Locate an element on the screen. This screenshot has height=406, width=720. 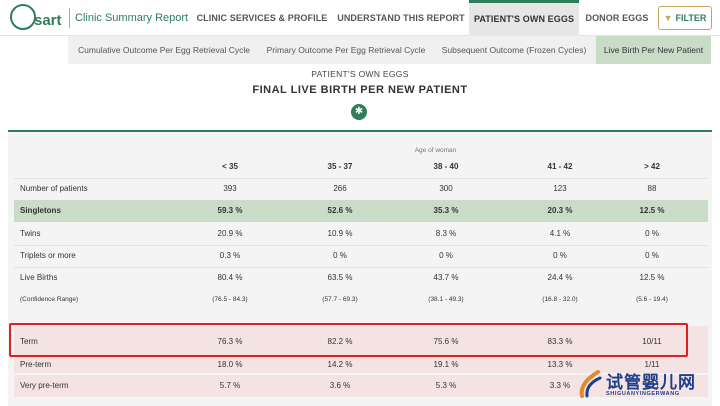
term-row-highlight is located at coordinates (348, 340).